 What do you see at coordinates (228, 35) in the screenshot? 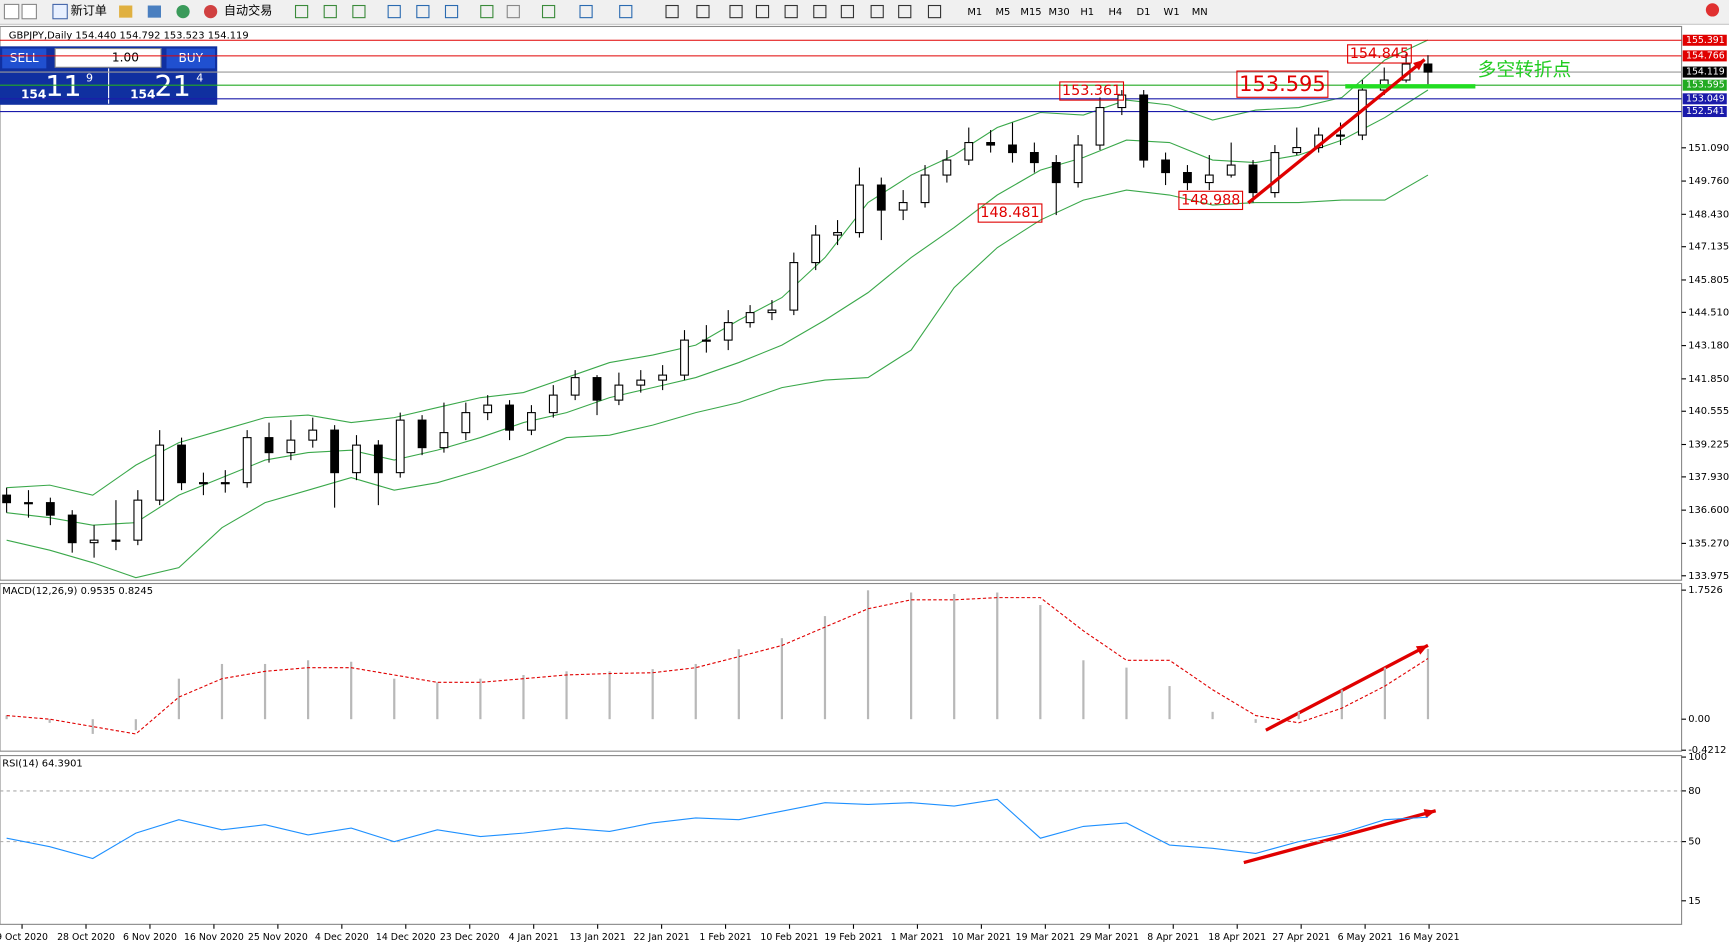
I see `close: 154.119` at bounding box center [228, 35].